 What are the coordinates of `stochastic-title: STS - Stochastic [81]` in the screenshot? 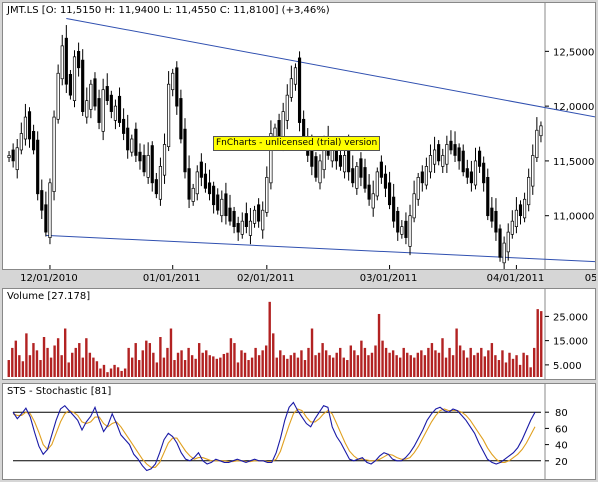 It's located at (59, 391).